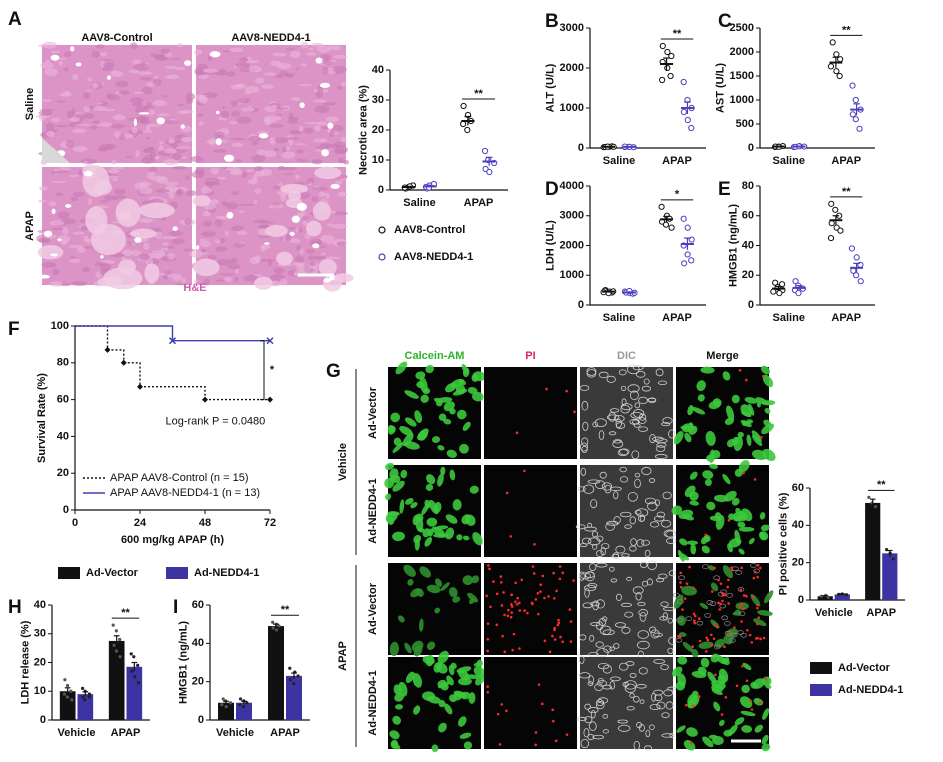 This screenshot has height=762, width=943. Describe the element at coordinates (262, 370) in the screenshot. I see `significance-bracket` at that location.